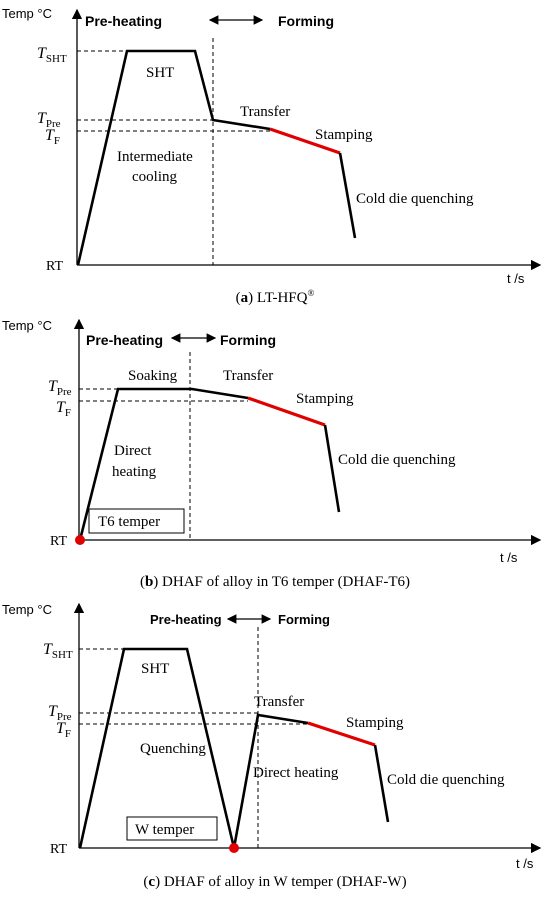  What do you see at coordinates (274, 882) in the screenshot?
I see `panel-c-caption: (c) DHAF of alloy in W temper (DHAF-W)` at bounding box center [274, 882].